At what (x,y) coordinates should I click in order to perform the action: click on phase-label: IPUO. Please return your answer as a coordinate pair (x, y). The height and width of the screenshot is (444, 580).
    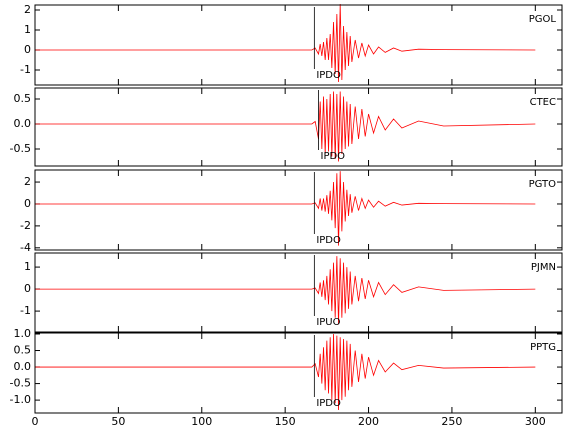
    Looking at the image, I should click on (328, 322).